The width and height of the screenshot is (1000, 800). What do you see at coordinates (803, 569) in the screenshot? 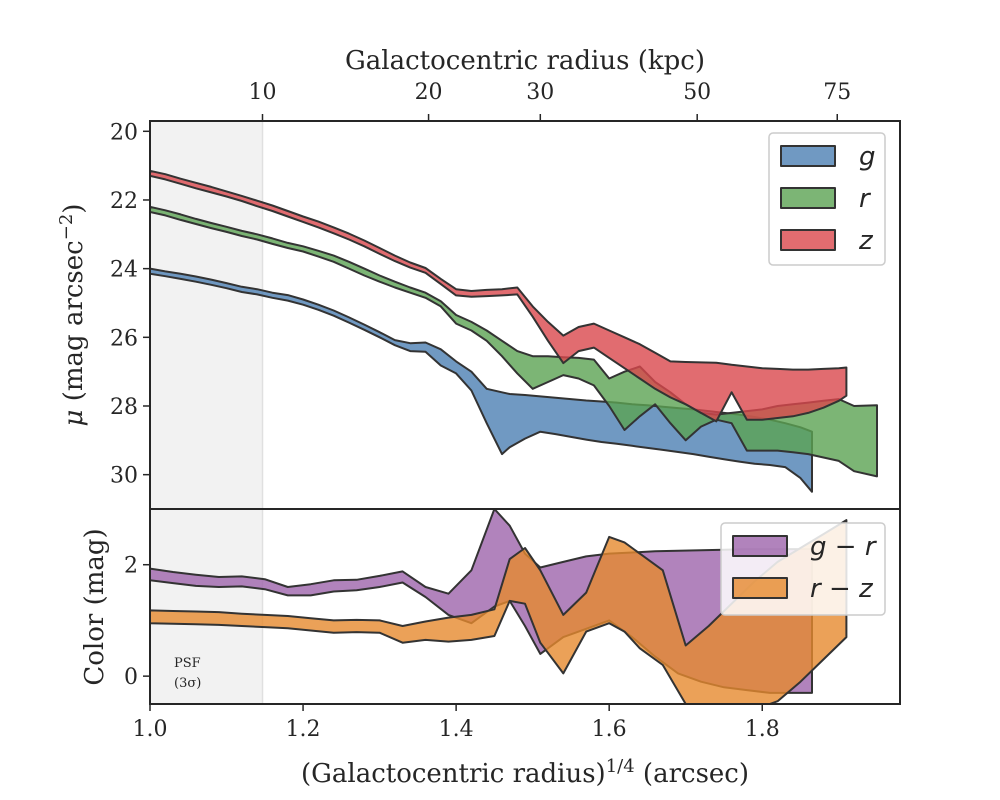
I see `bottom-legend: g − r r − z` at bounding box center [803, 569].